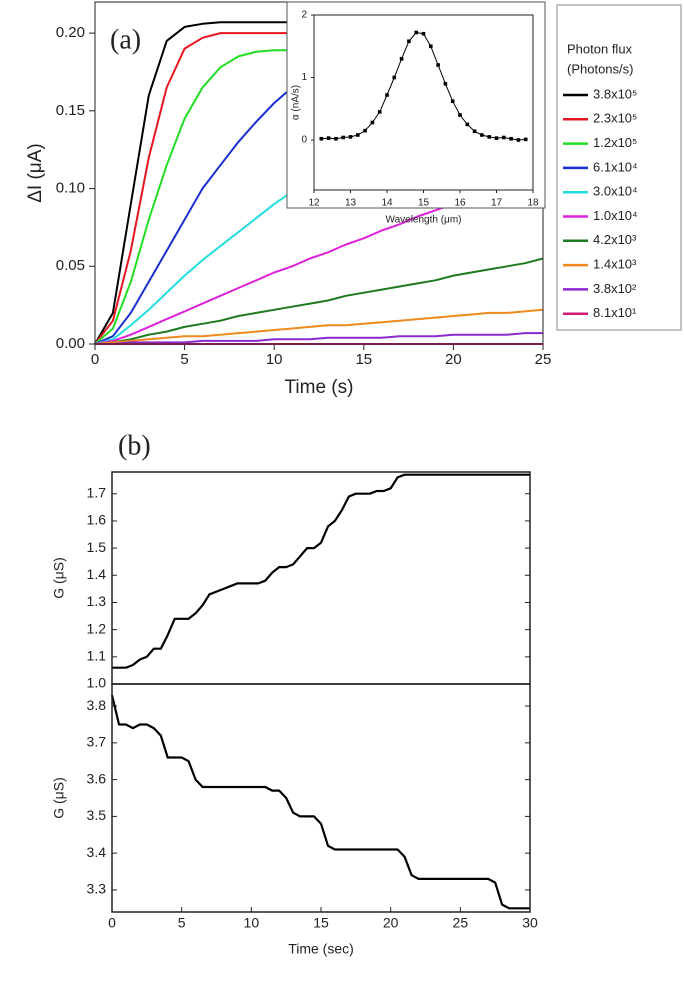 Image resolution: width=684 pixels, height=1000 pixels. I want to click on legend-title: (Photons/s), so click(600, 68).